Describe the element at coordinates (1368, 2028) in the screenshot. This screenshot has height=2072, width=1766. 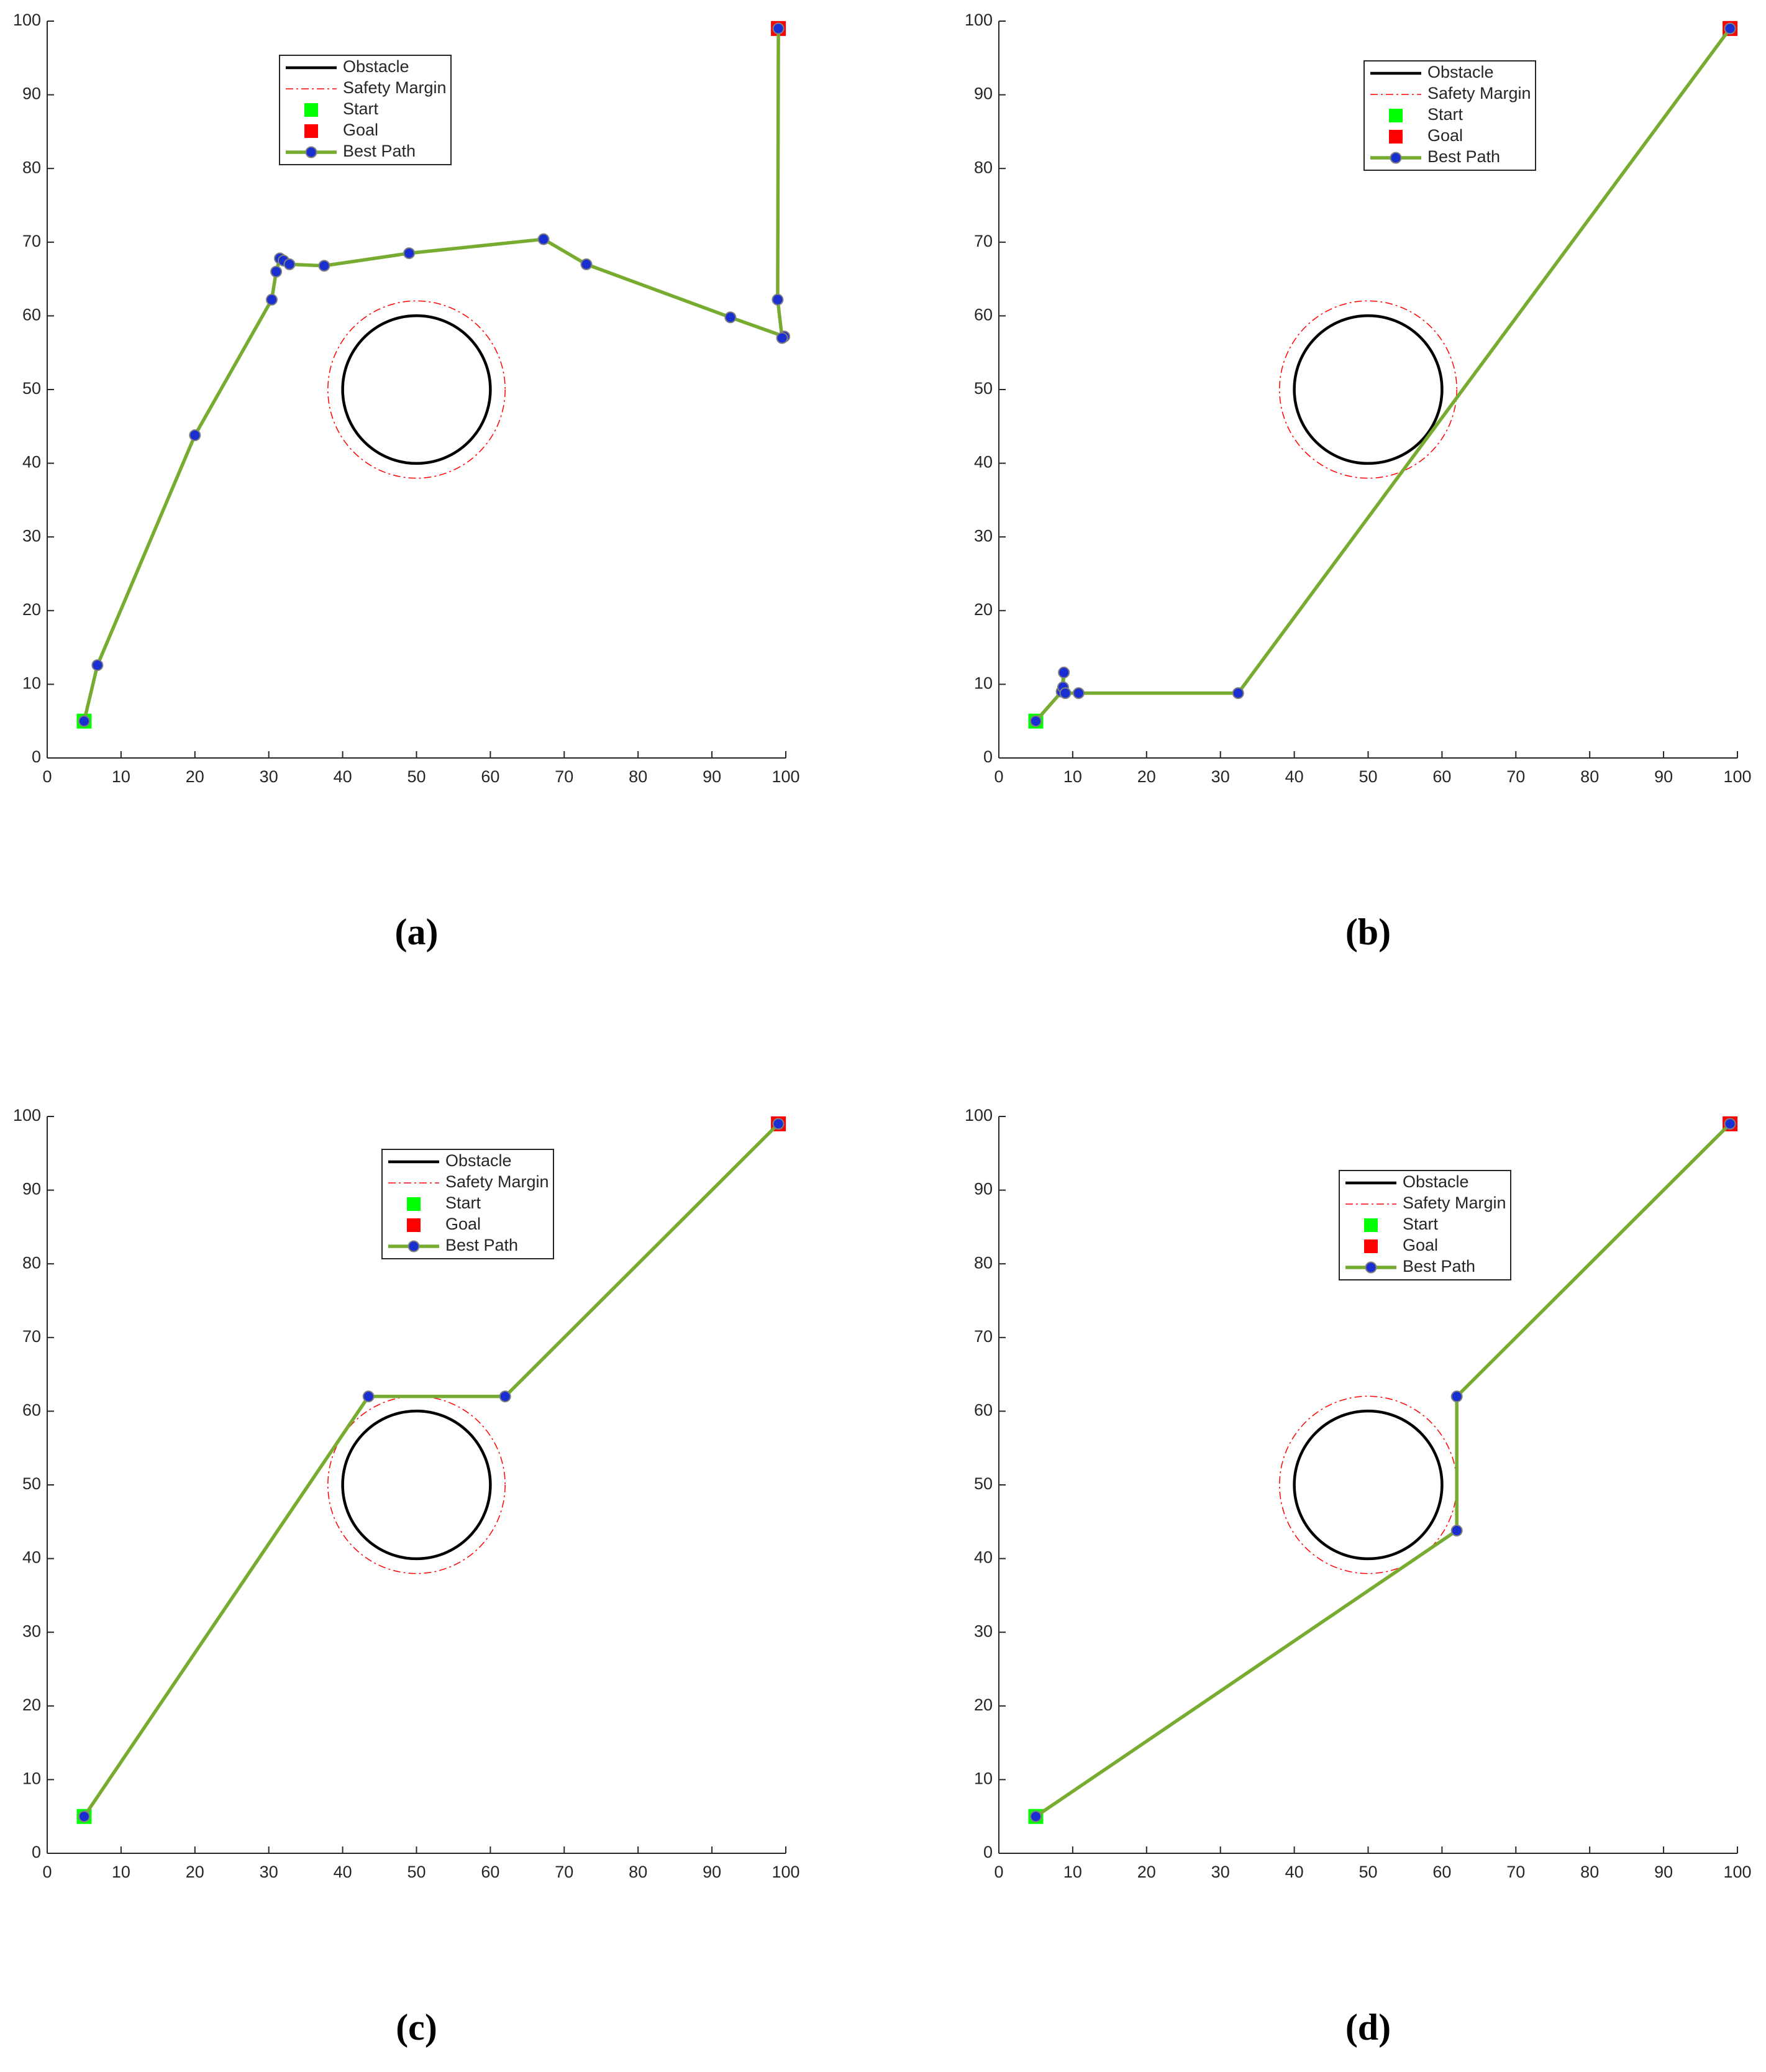
I see `panel-label: (d)` at that location.